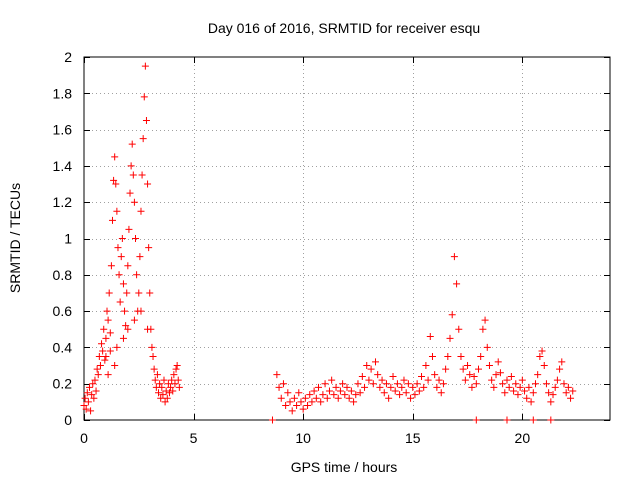  What do you see at coordinates (63, 347) in the screenshot?
I see `y-tick-label: 0.4` at bounding box center [63, 347].